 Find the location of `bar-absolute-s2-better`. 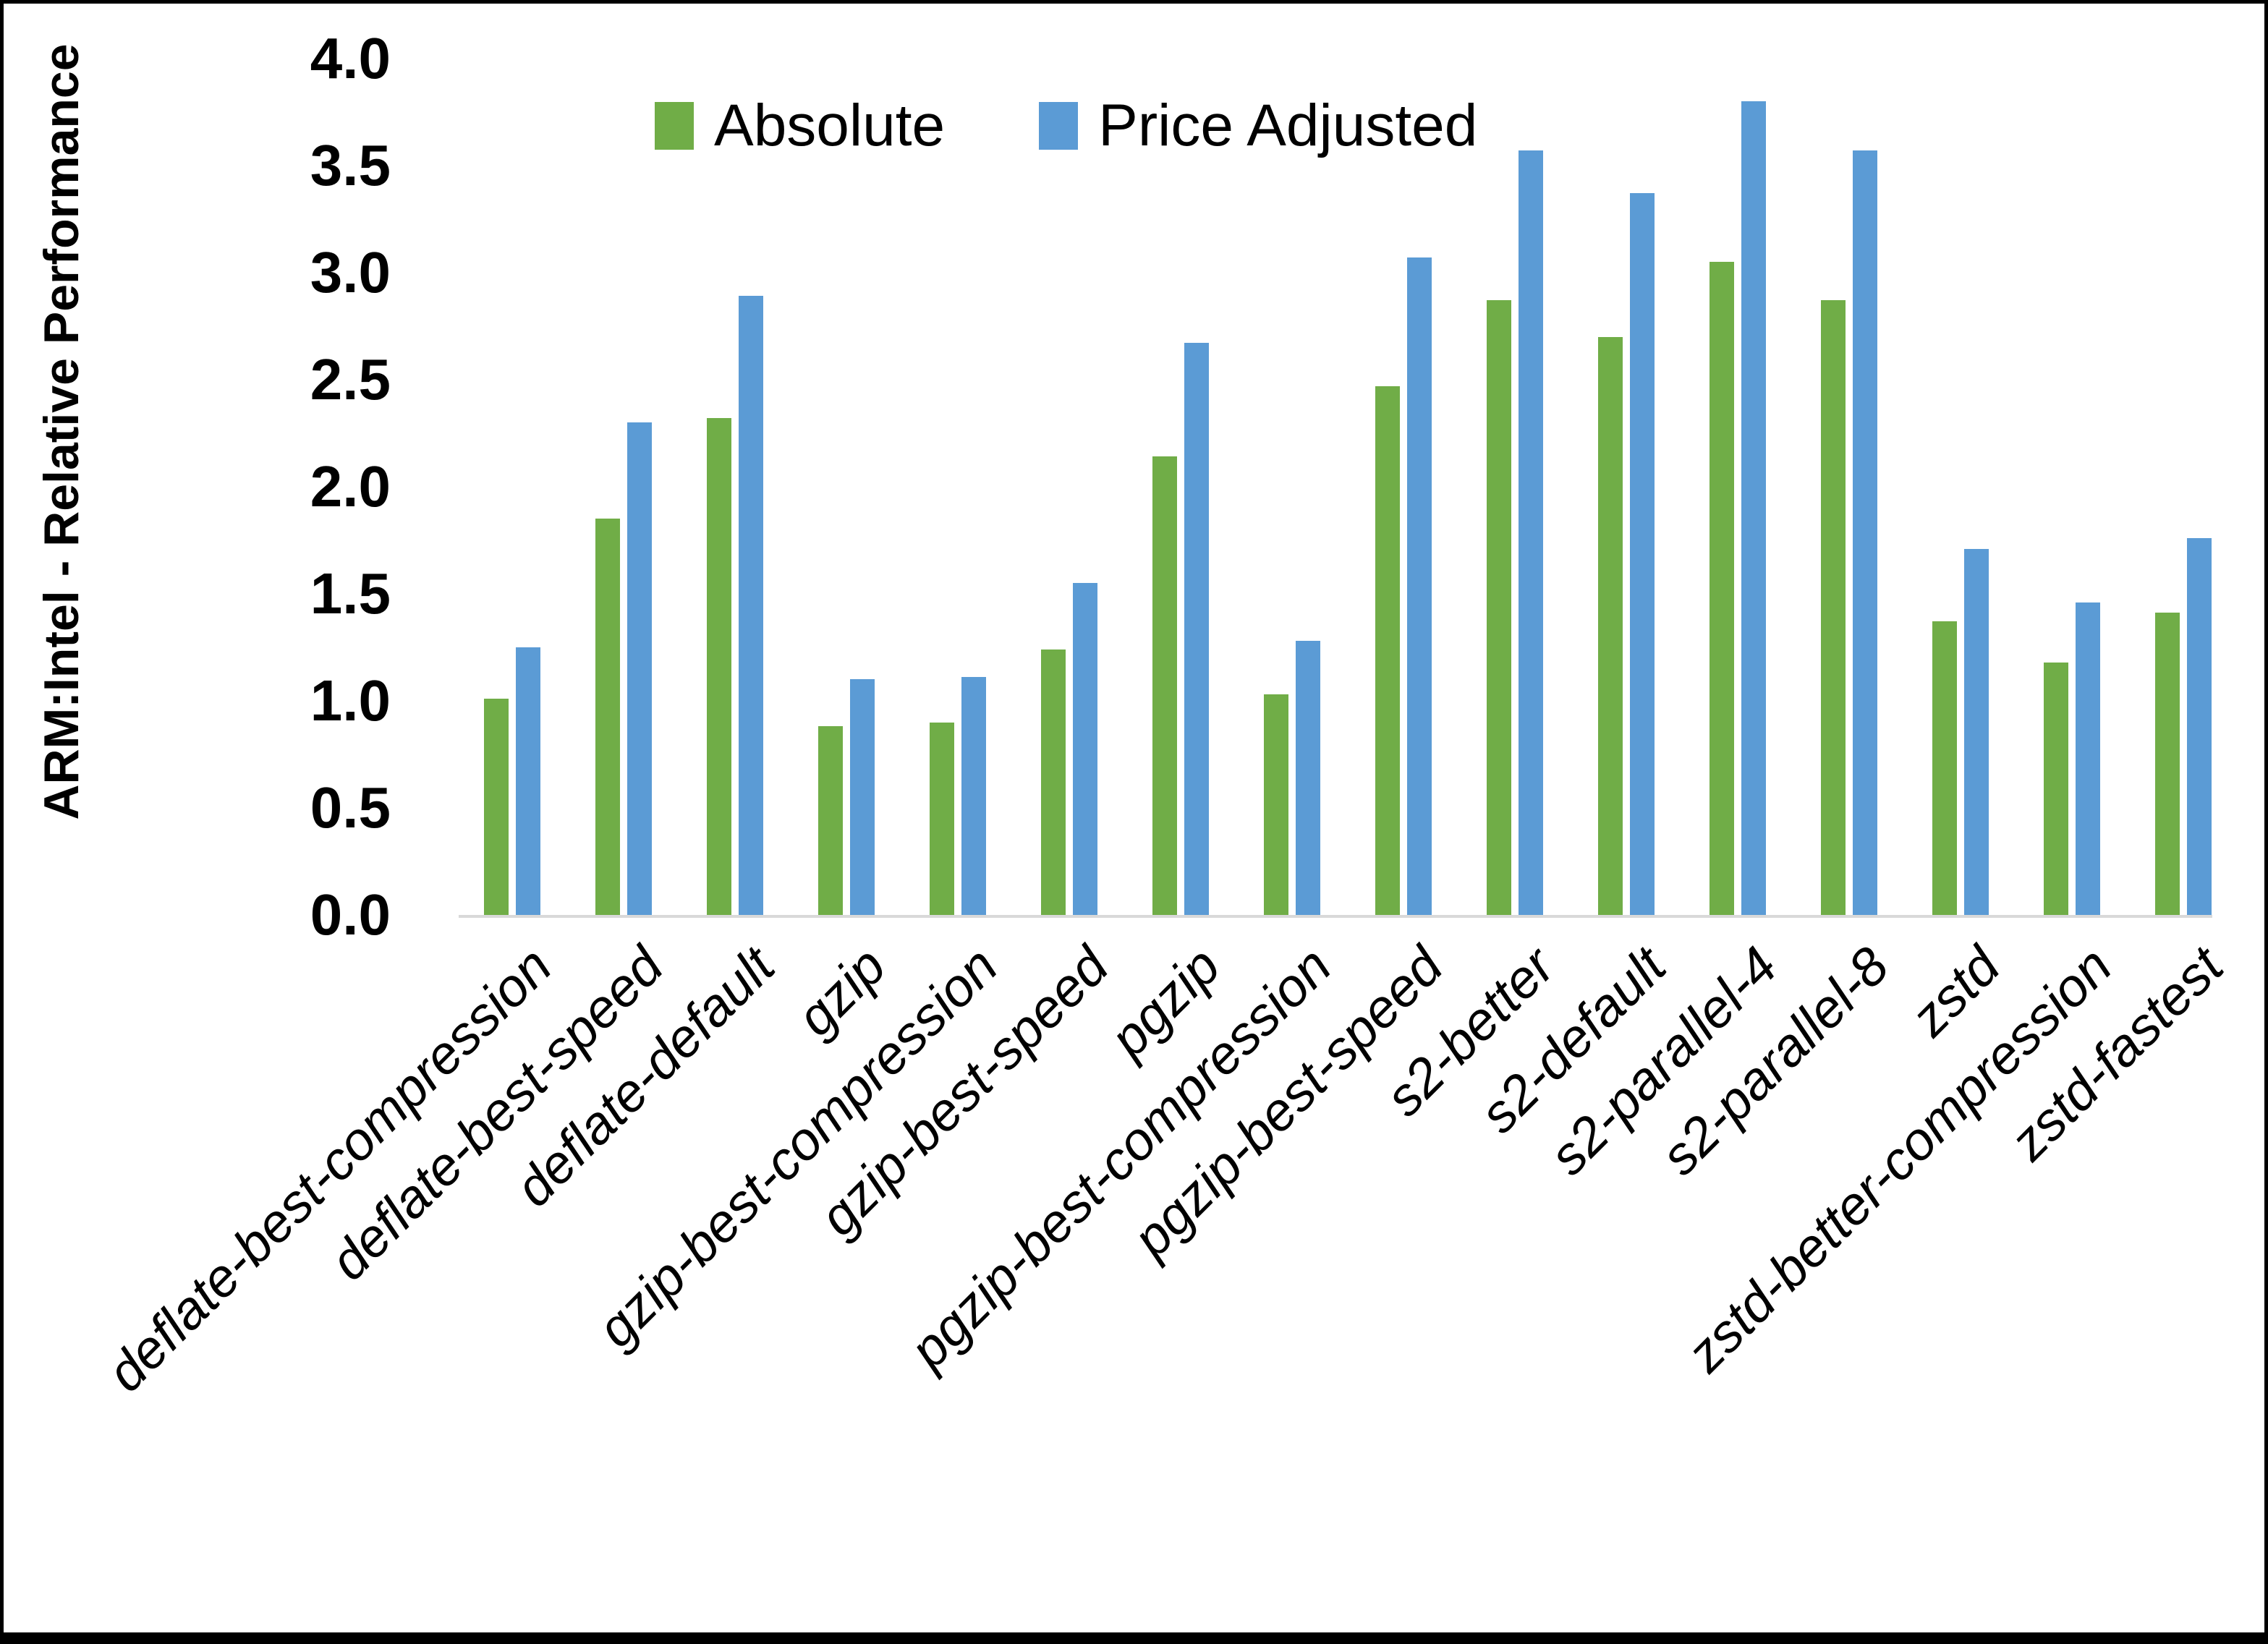

bar-absolute-s2-better is located at coordinates (1499, 607).